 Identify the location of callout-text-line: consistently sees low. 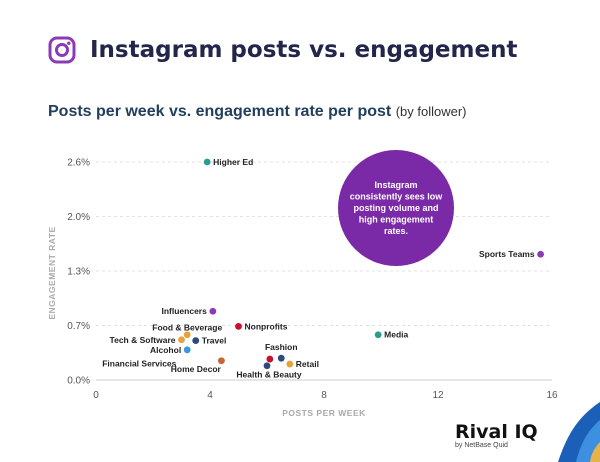
(397, 197).